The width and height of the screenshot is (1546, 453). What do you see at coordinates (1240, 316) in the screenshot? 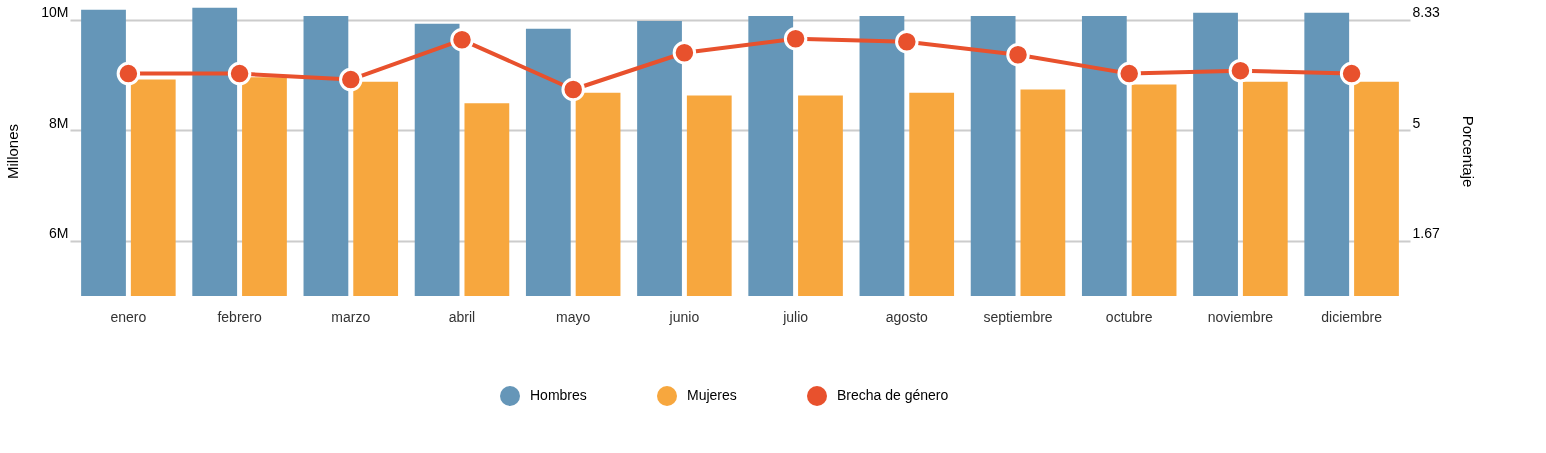
I see `x-tick-label: noviembre` at bounding box center [1240, 316].